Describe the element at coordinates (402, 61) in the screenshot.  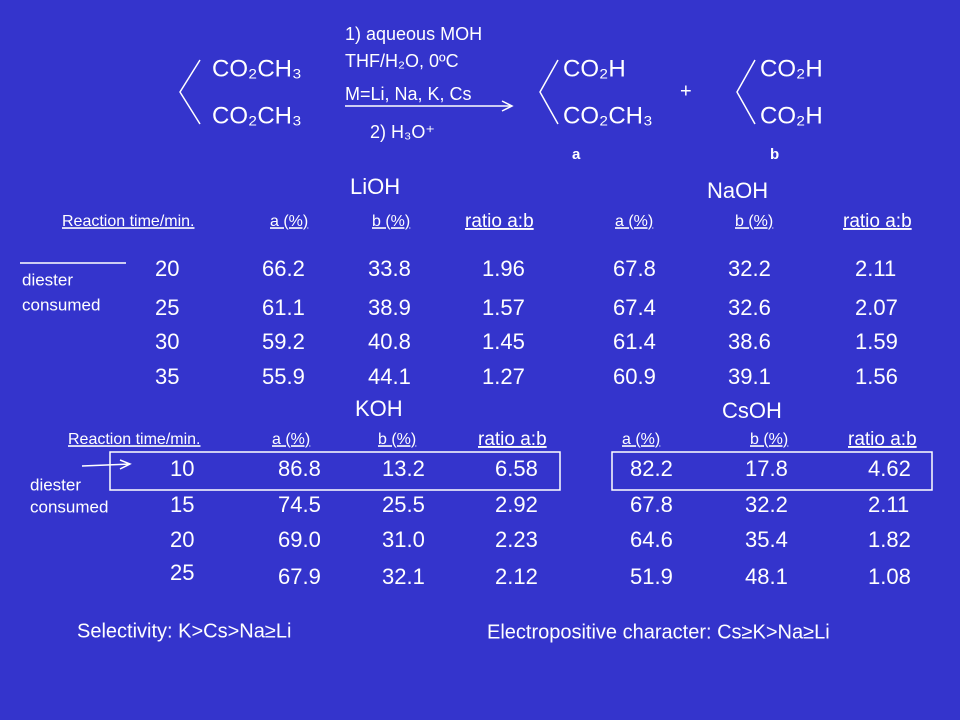
I see `condition: THF/H₂O, 0ºC` at that location.